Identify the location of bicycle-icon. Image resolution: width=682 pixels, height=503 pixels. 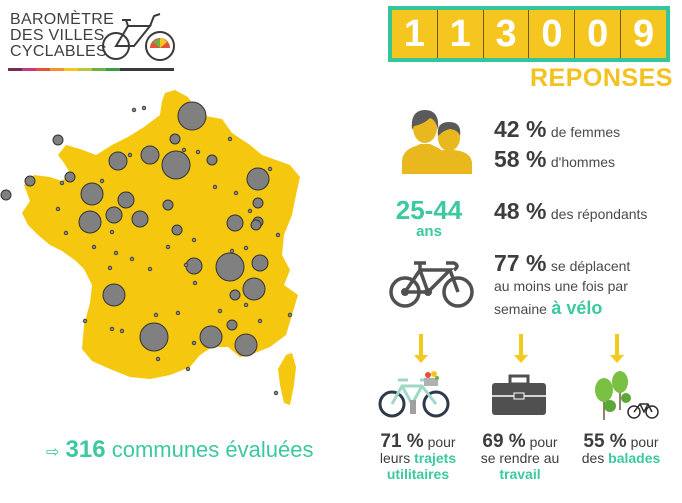
(431, 284).